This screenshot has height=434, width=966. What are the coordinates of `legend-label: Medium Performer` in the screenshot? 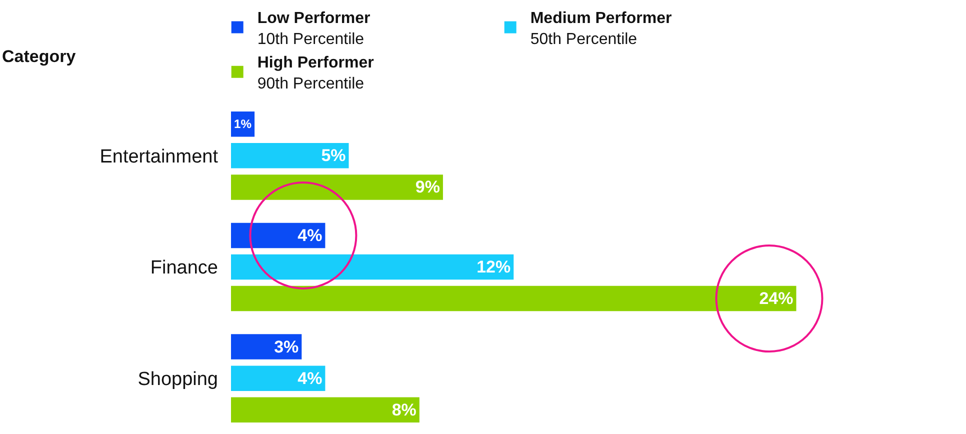 It's located at (601, 19).